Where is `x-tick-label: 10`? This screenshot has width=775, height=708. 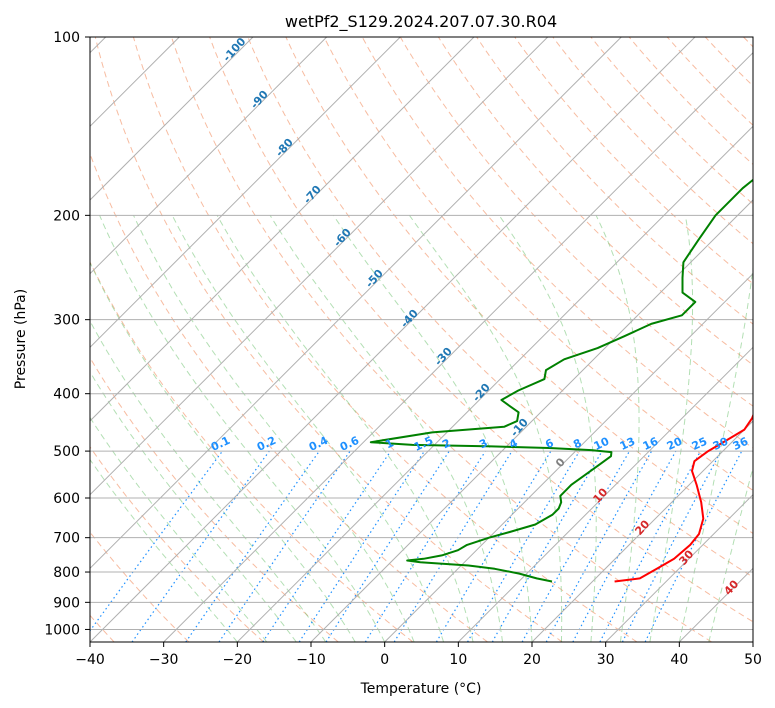 x-tick-label: 10 is located at coordinates (458, 660).